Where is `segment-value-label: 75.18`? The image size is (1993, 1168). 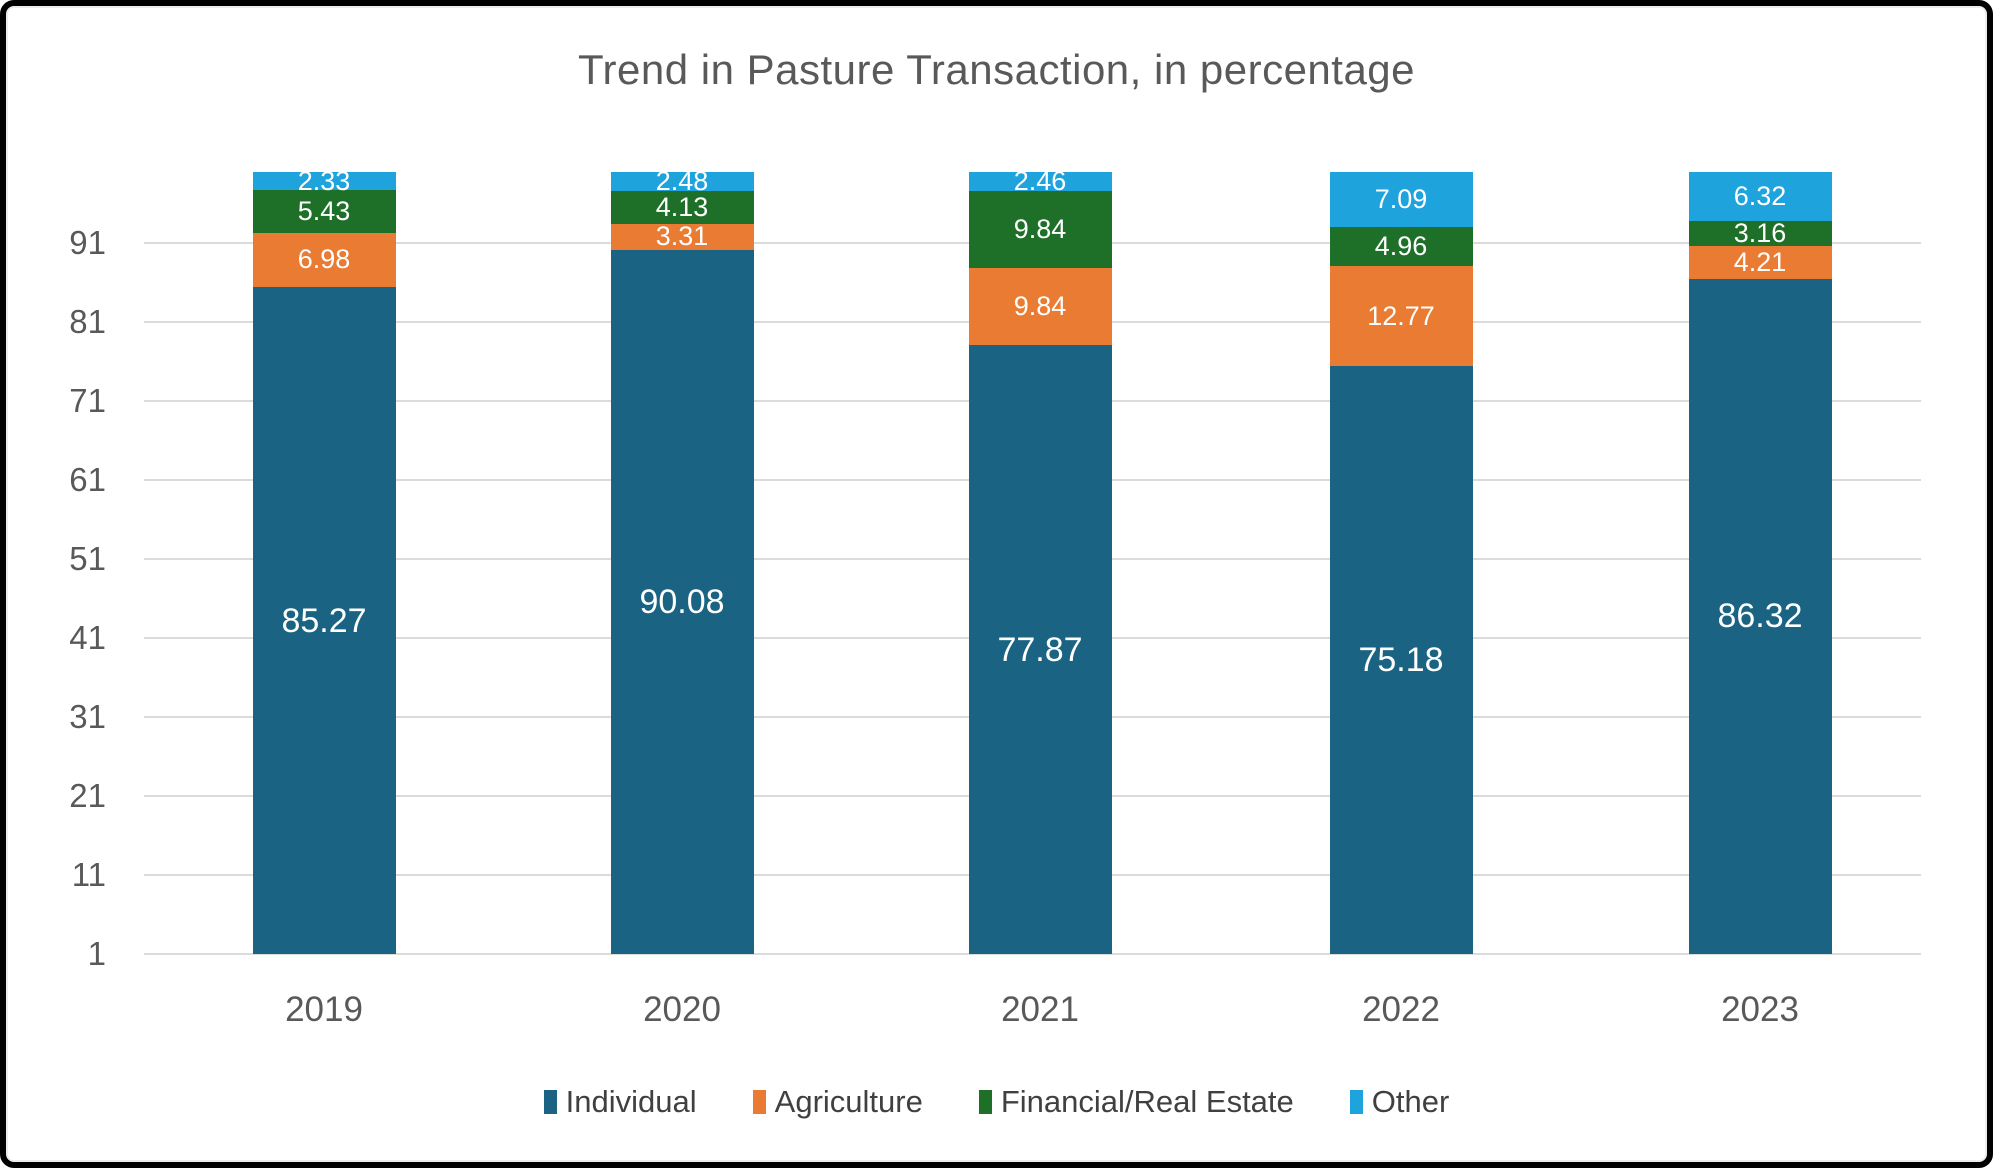
segment-value-label: 75.18 is located at coordinates (1401, 660).